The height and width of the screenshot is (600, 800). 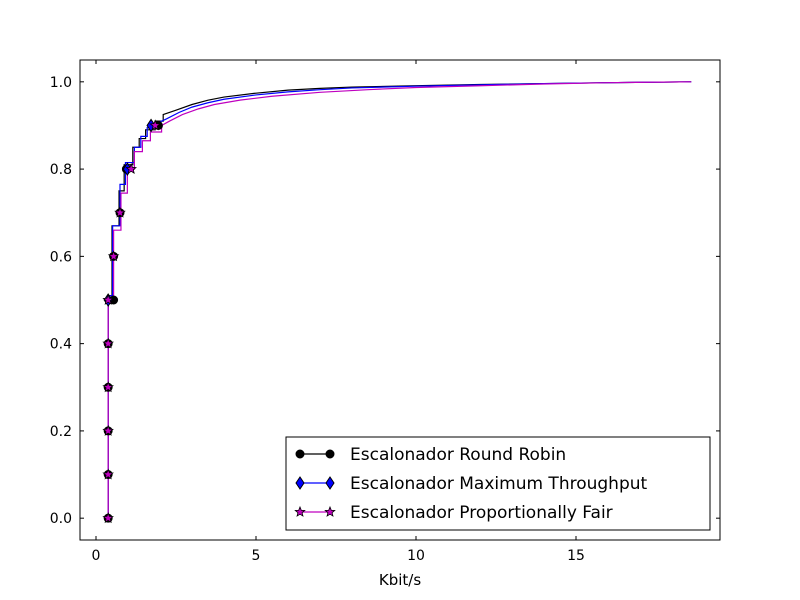 I want to click on legend-box, so click(x=498, y=483).